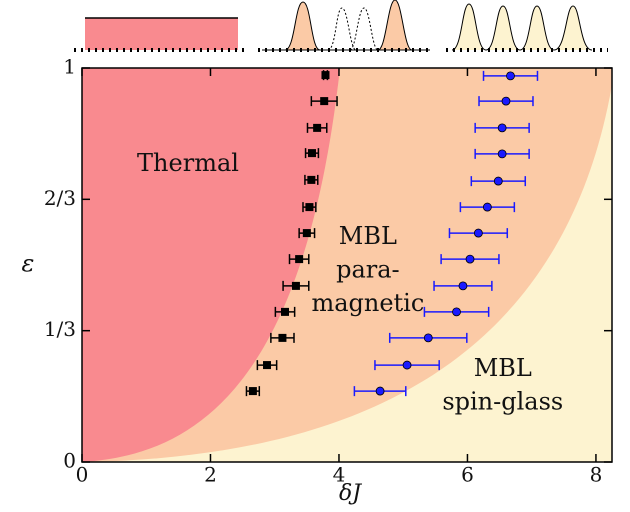 Image resolution: width=630 pixels, height=512 pixels. I want to click on annotation: magnetic, so click(367, 303).